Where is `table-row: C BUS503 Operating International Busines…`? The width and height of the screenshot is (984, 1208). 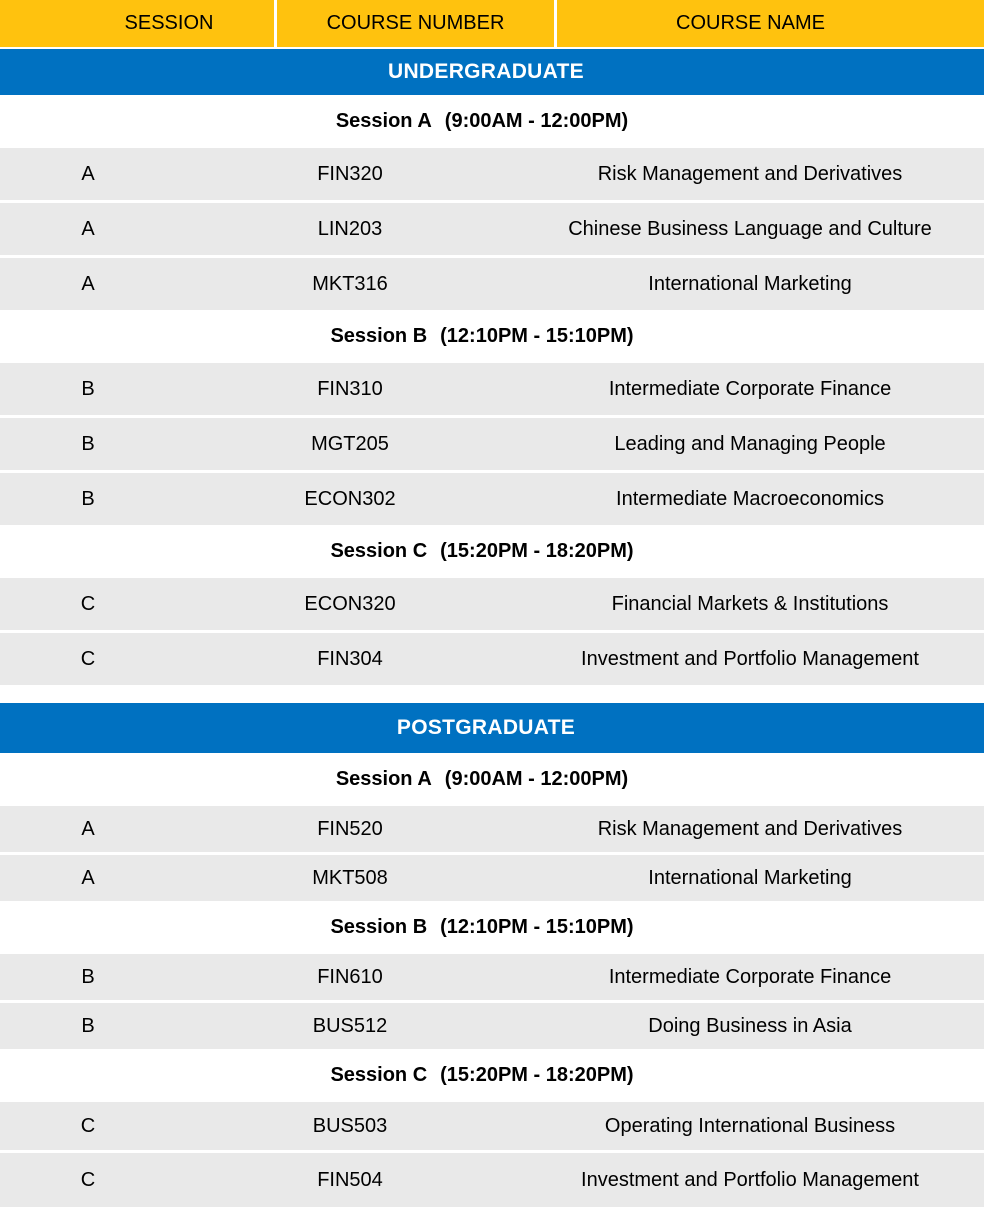 table-row: C BUS503 Operating International Busines… is located at coordinates (492, 1126).